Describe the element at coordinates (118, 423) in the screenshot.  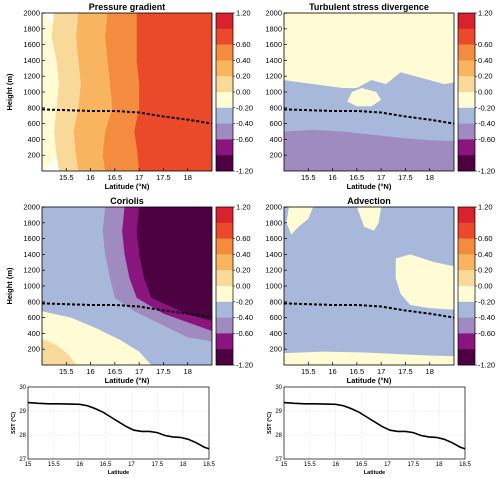
I see `sst1-frame` at that location.